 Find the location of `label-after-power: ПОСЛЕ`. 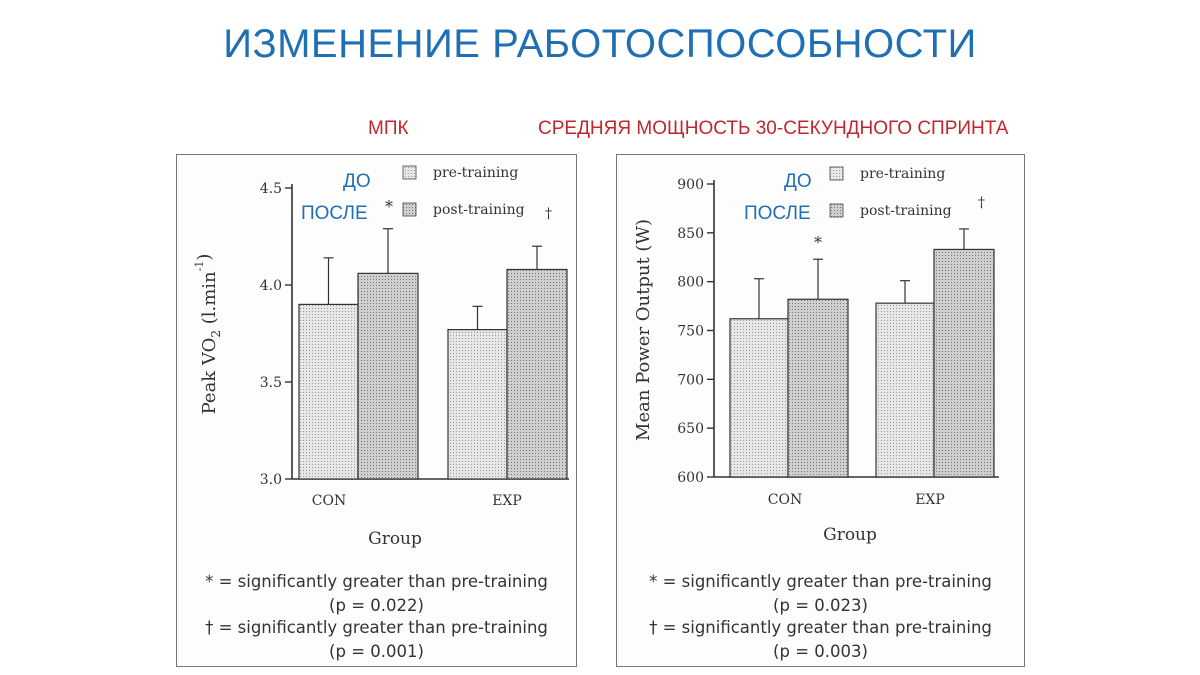

label-after-power: ПОСЛЕ is located at coordinates (777, 213).